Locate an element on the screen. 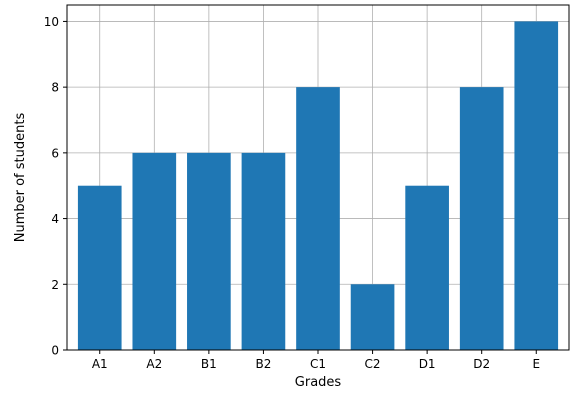 This screenshot has height=398, width=571. y-tick-label: 6 is located at coordinates (55, 153).